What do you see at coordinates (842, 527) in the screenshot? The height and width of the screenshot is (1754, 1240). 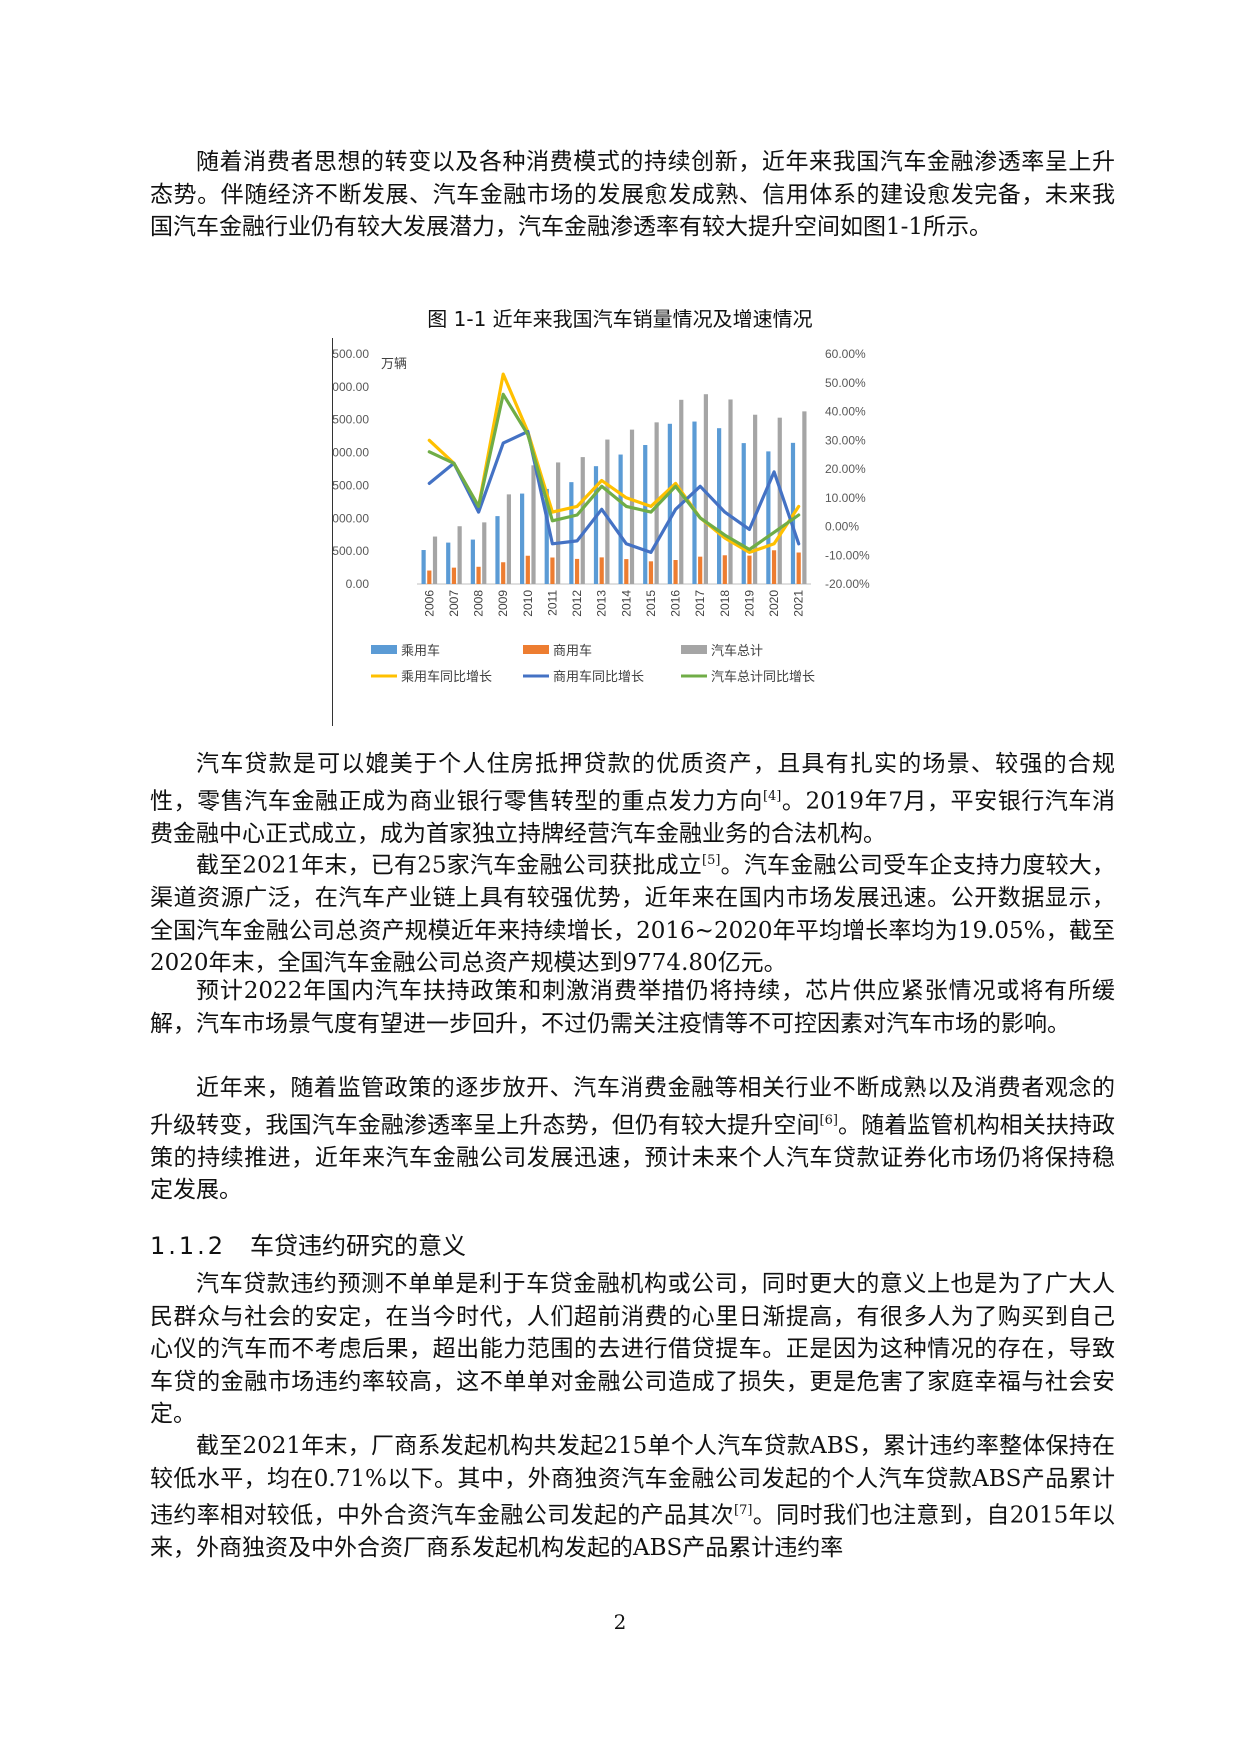 I see `y-right-tick-label: 0.00%` at bounding box center [842, 527].